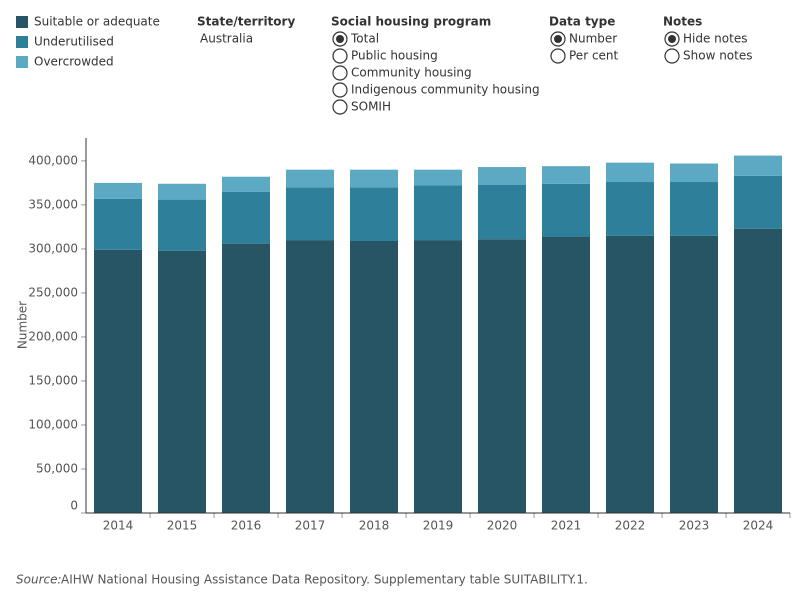 Image resolution: width=800 pixels, height=600 pixels. I want to click on x-tick-label: 2014, so click(118, 526).